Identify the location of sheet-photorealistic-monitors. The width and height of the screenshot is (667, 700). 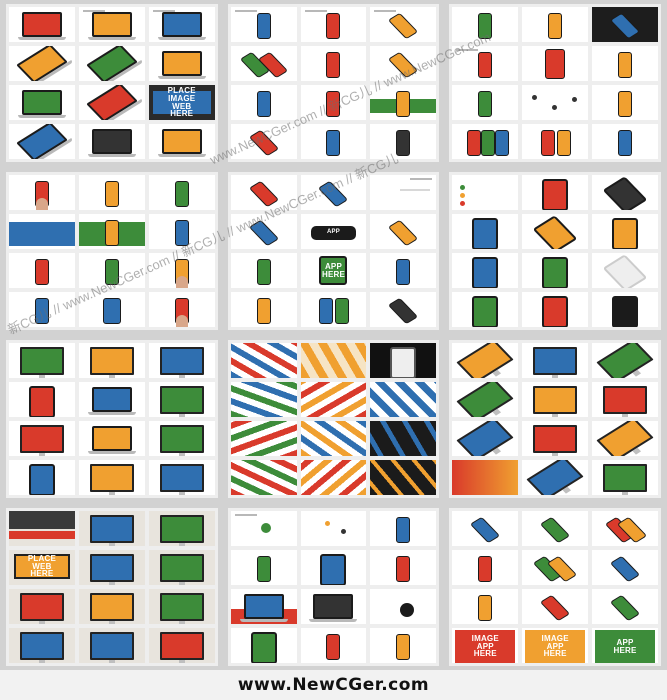
(555, 419).